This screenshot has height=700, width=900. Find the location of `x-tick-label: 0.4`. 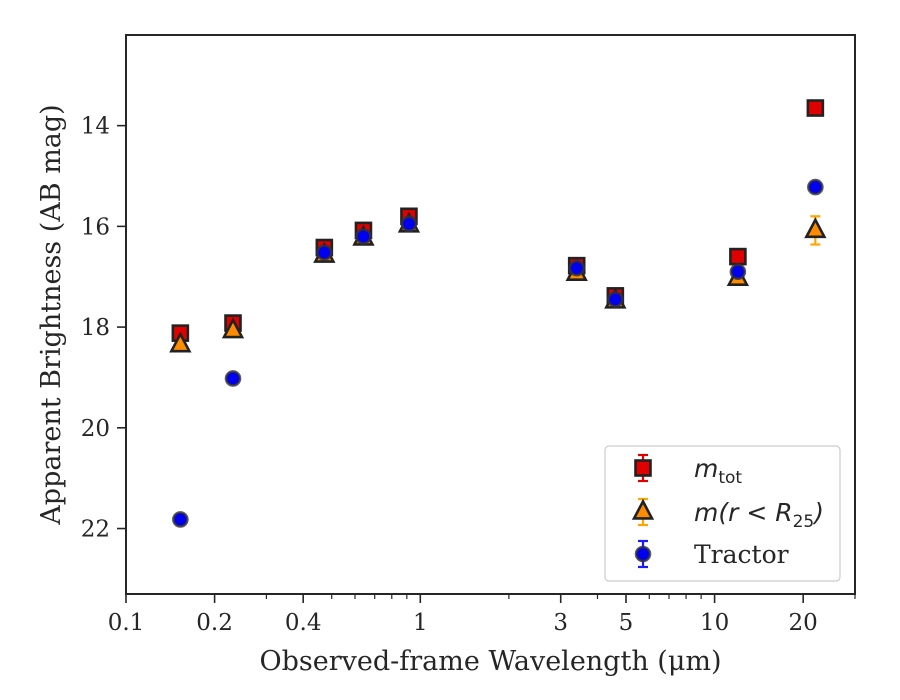

x-tick-label: 0.4 is located at coordinates (303, 623).